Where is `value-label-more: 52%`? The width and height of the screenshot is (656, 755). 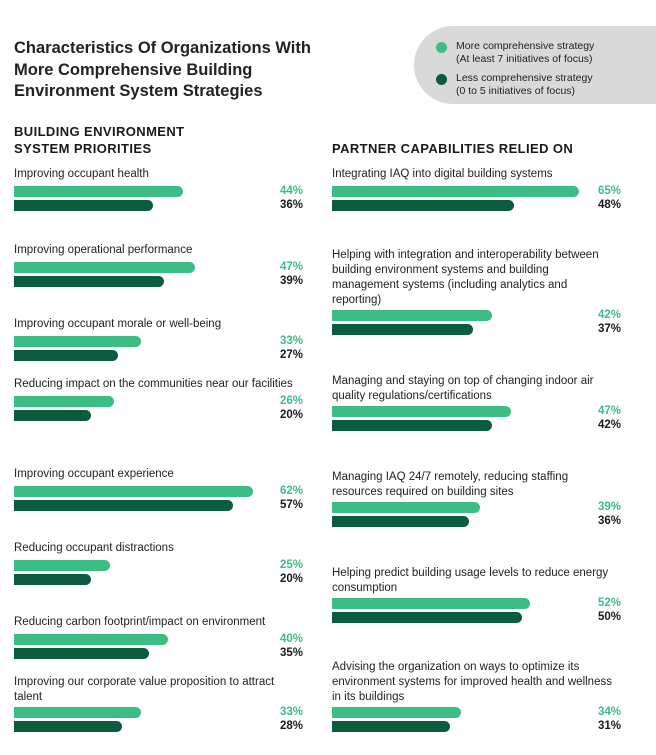
value-label-more: 52% is located at coordinates (609, 603).